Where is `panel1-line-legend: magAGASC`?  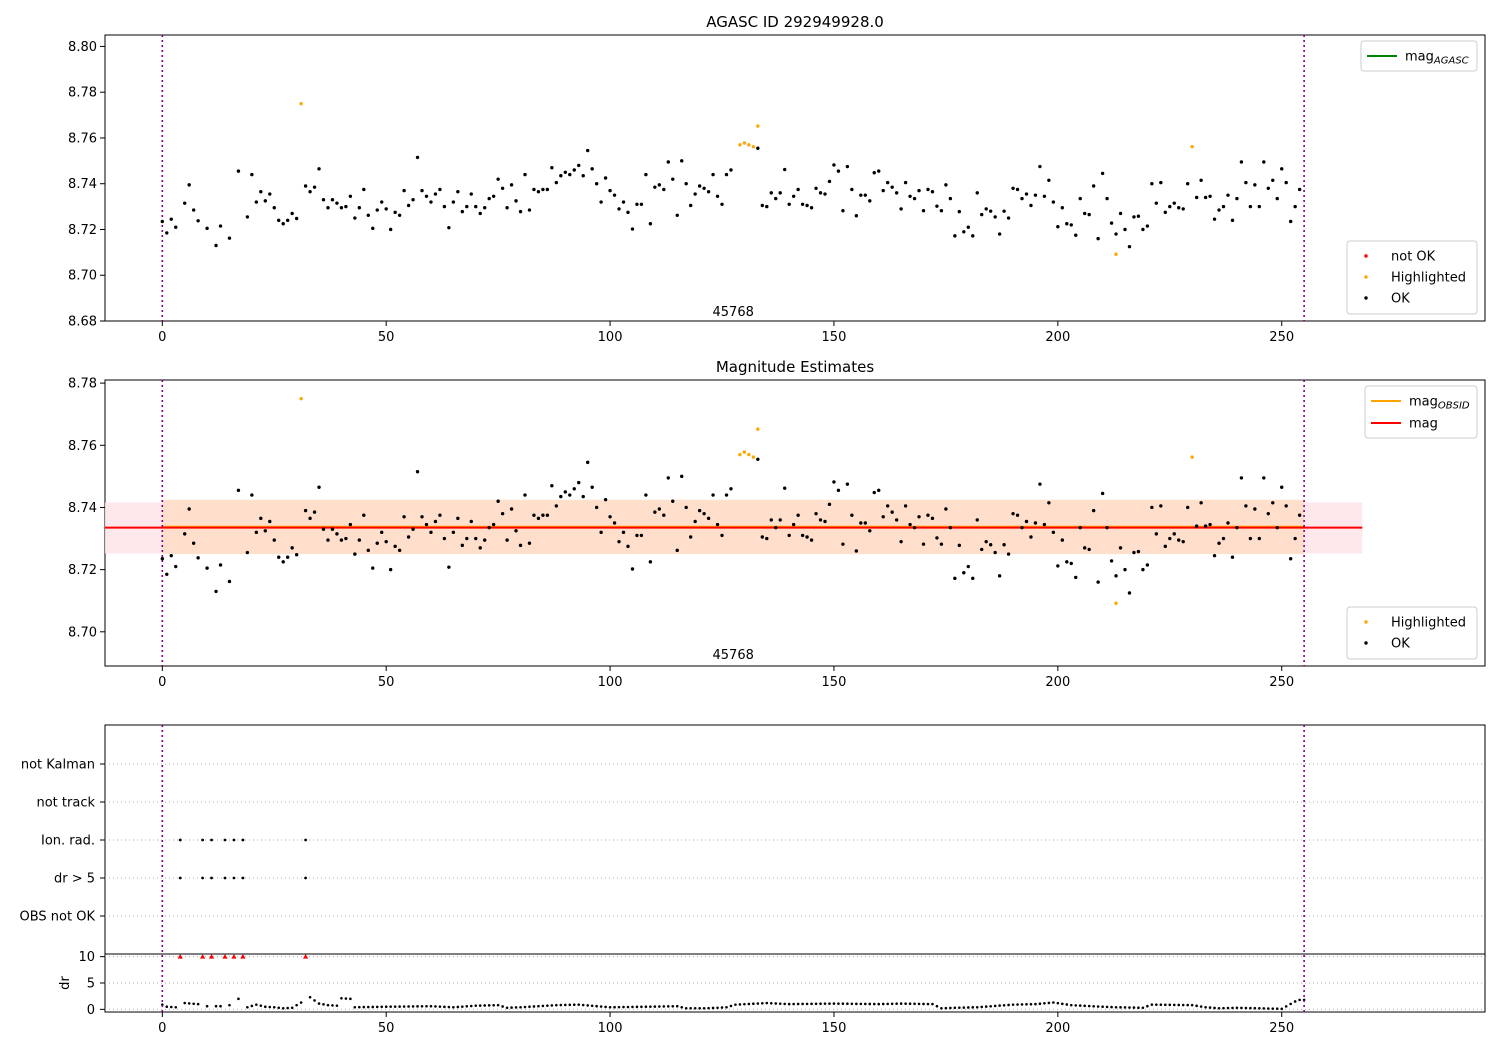
panel1-line-legend: magAGASC is located at coordinates (1419, 56).